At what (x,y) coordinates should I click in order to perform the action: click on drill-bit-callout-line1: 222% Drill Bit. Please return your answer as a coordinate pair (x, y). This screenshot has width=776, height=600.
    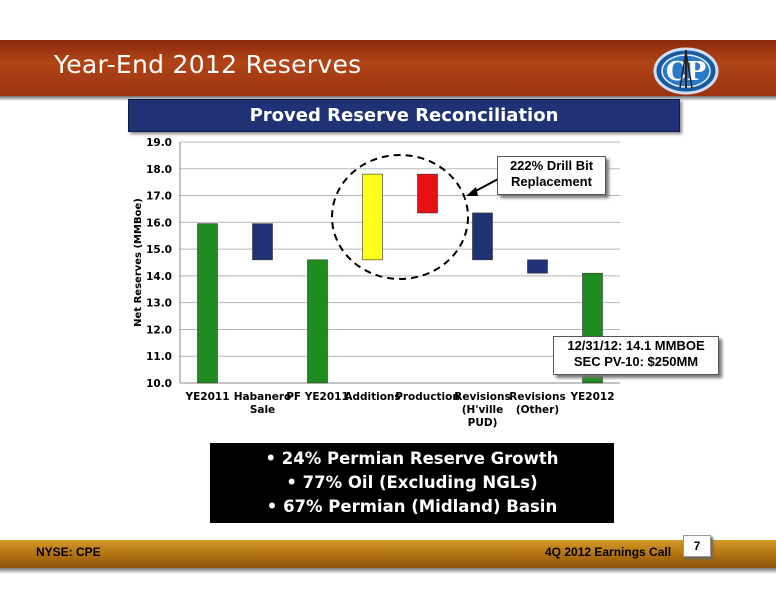
    Looking at the image, I should click on (551, 165).